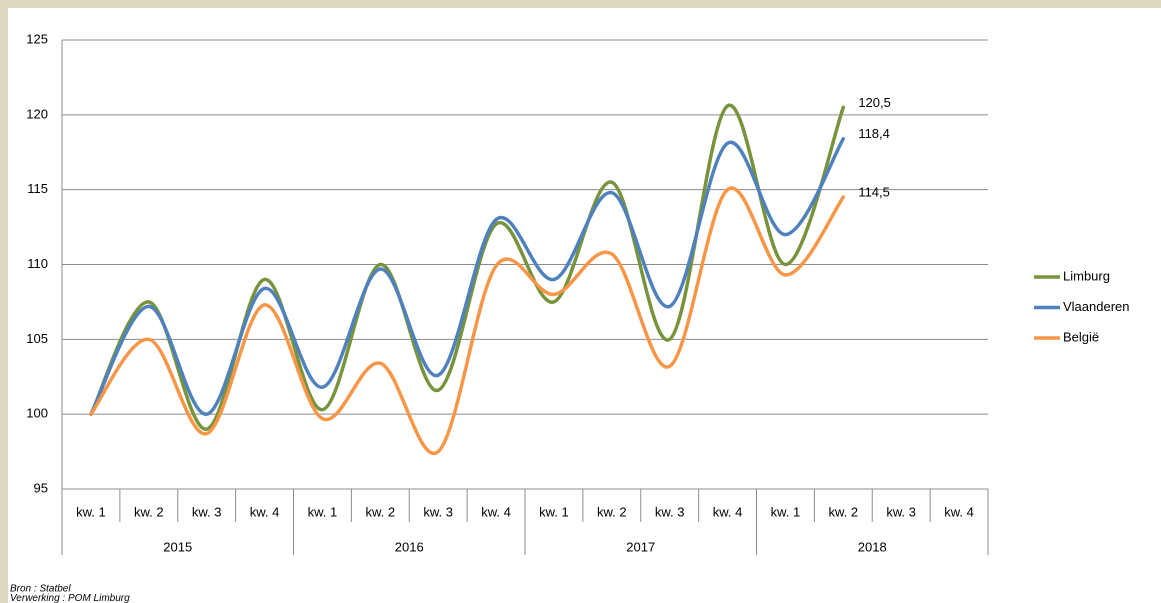  What do you see at coordinates (872, 546) in the screenshot?
I see `x-group-label: 2018` at bounding box center [872, 546].